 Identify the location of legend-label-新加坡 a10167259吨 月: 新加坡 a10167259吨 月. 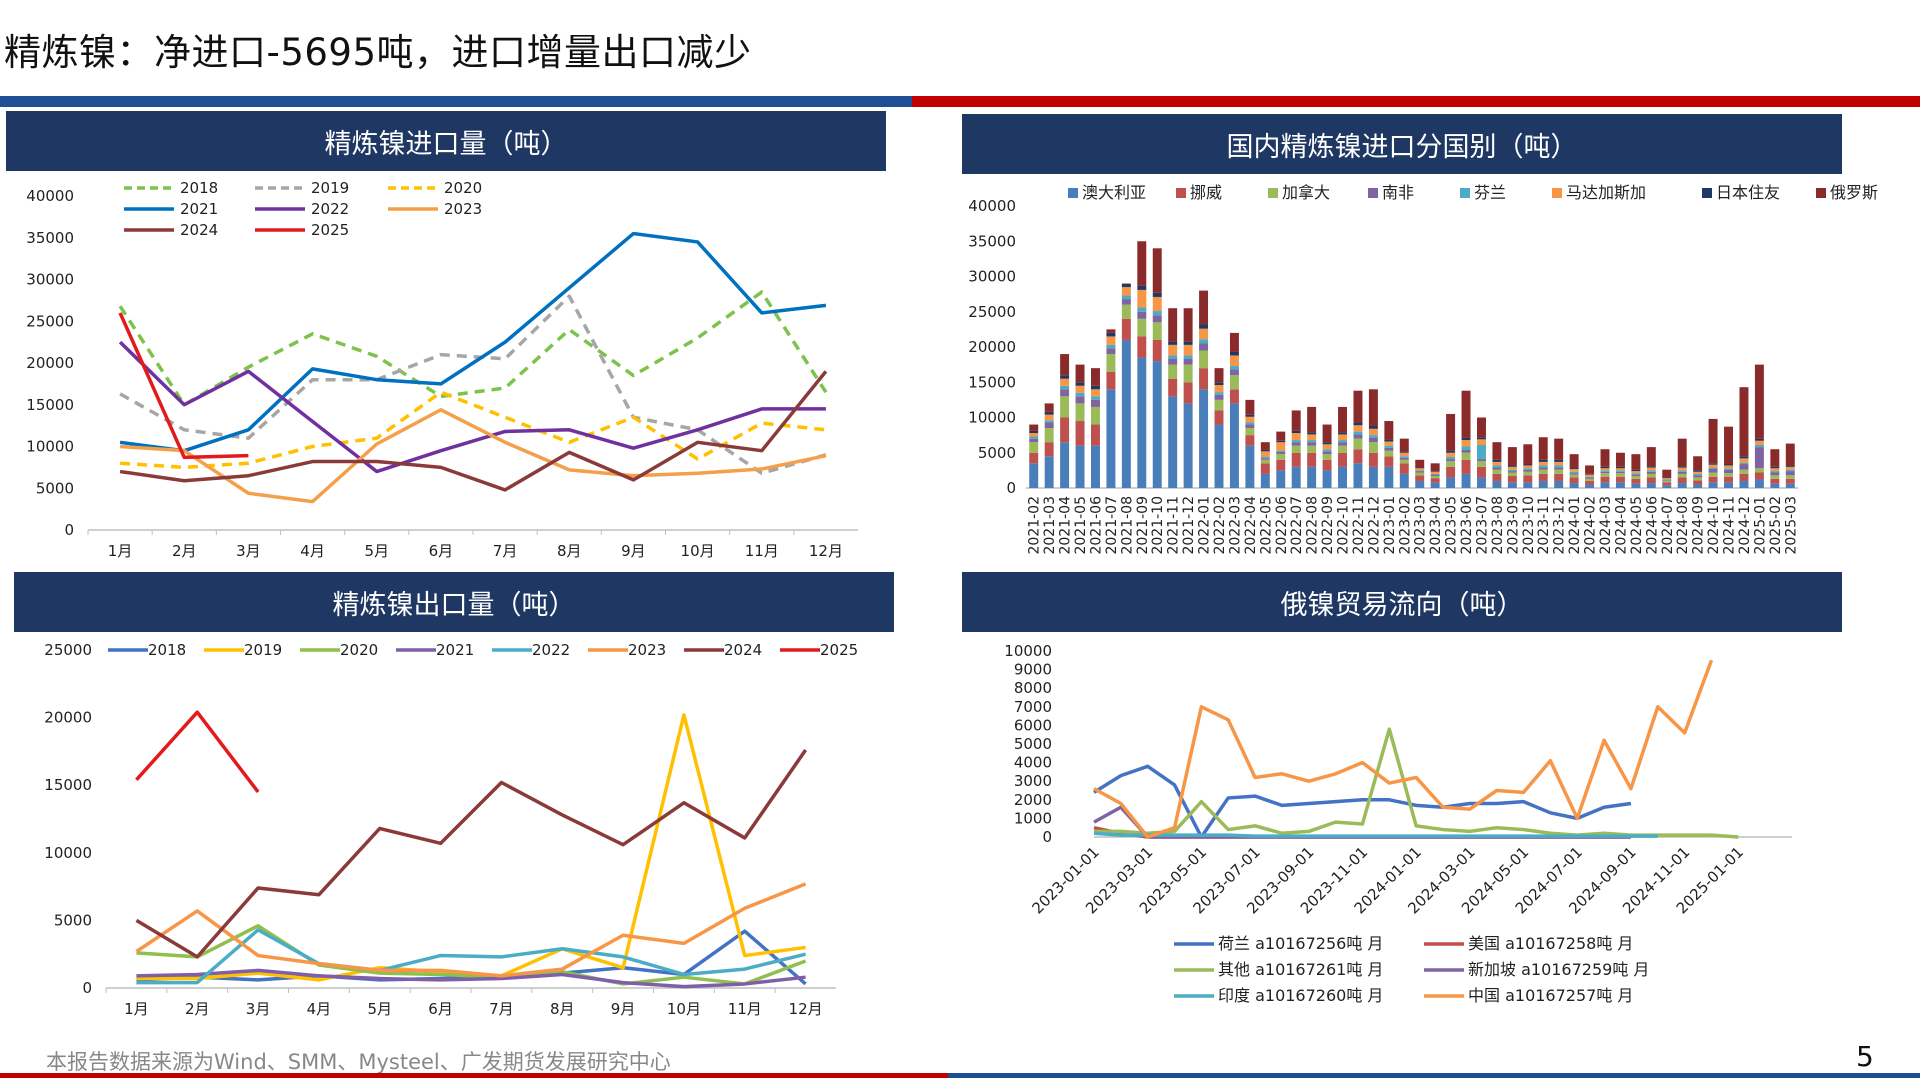
(1558, 969).